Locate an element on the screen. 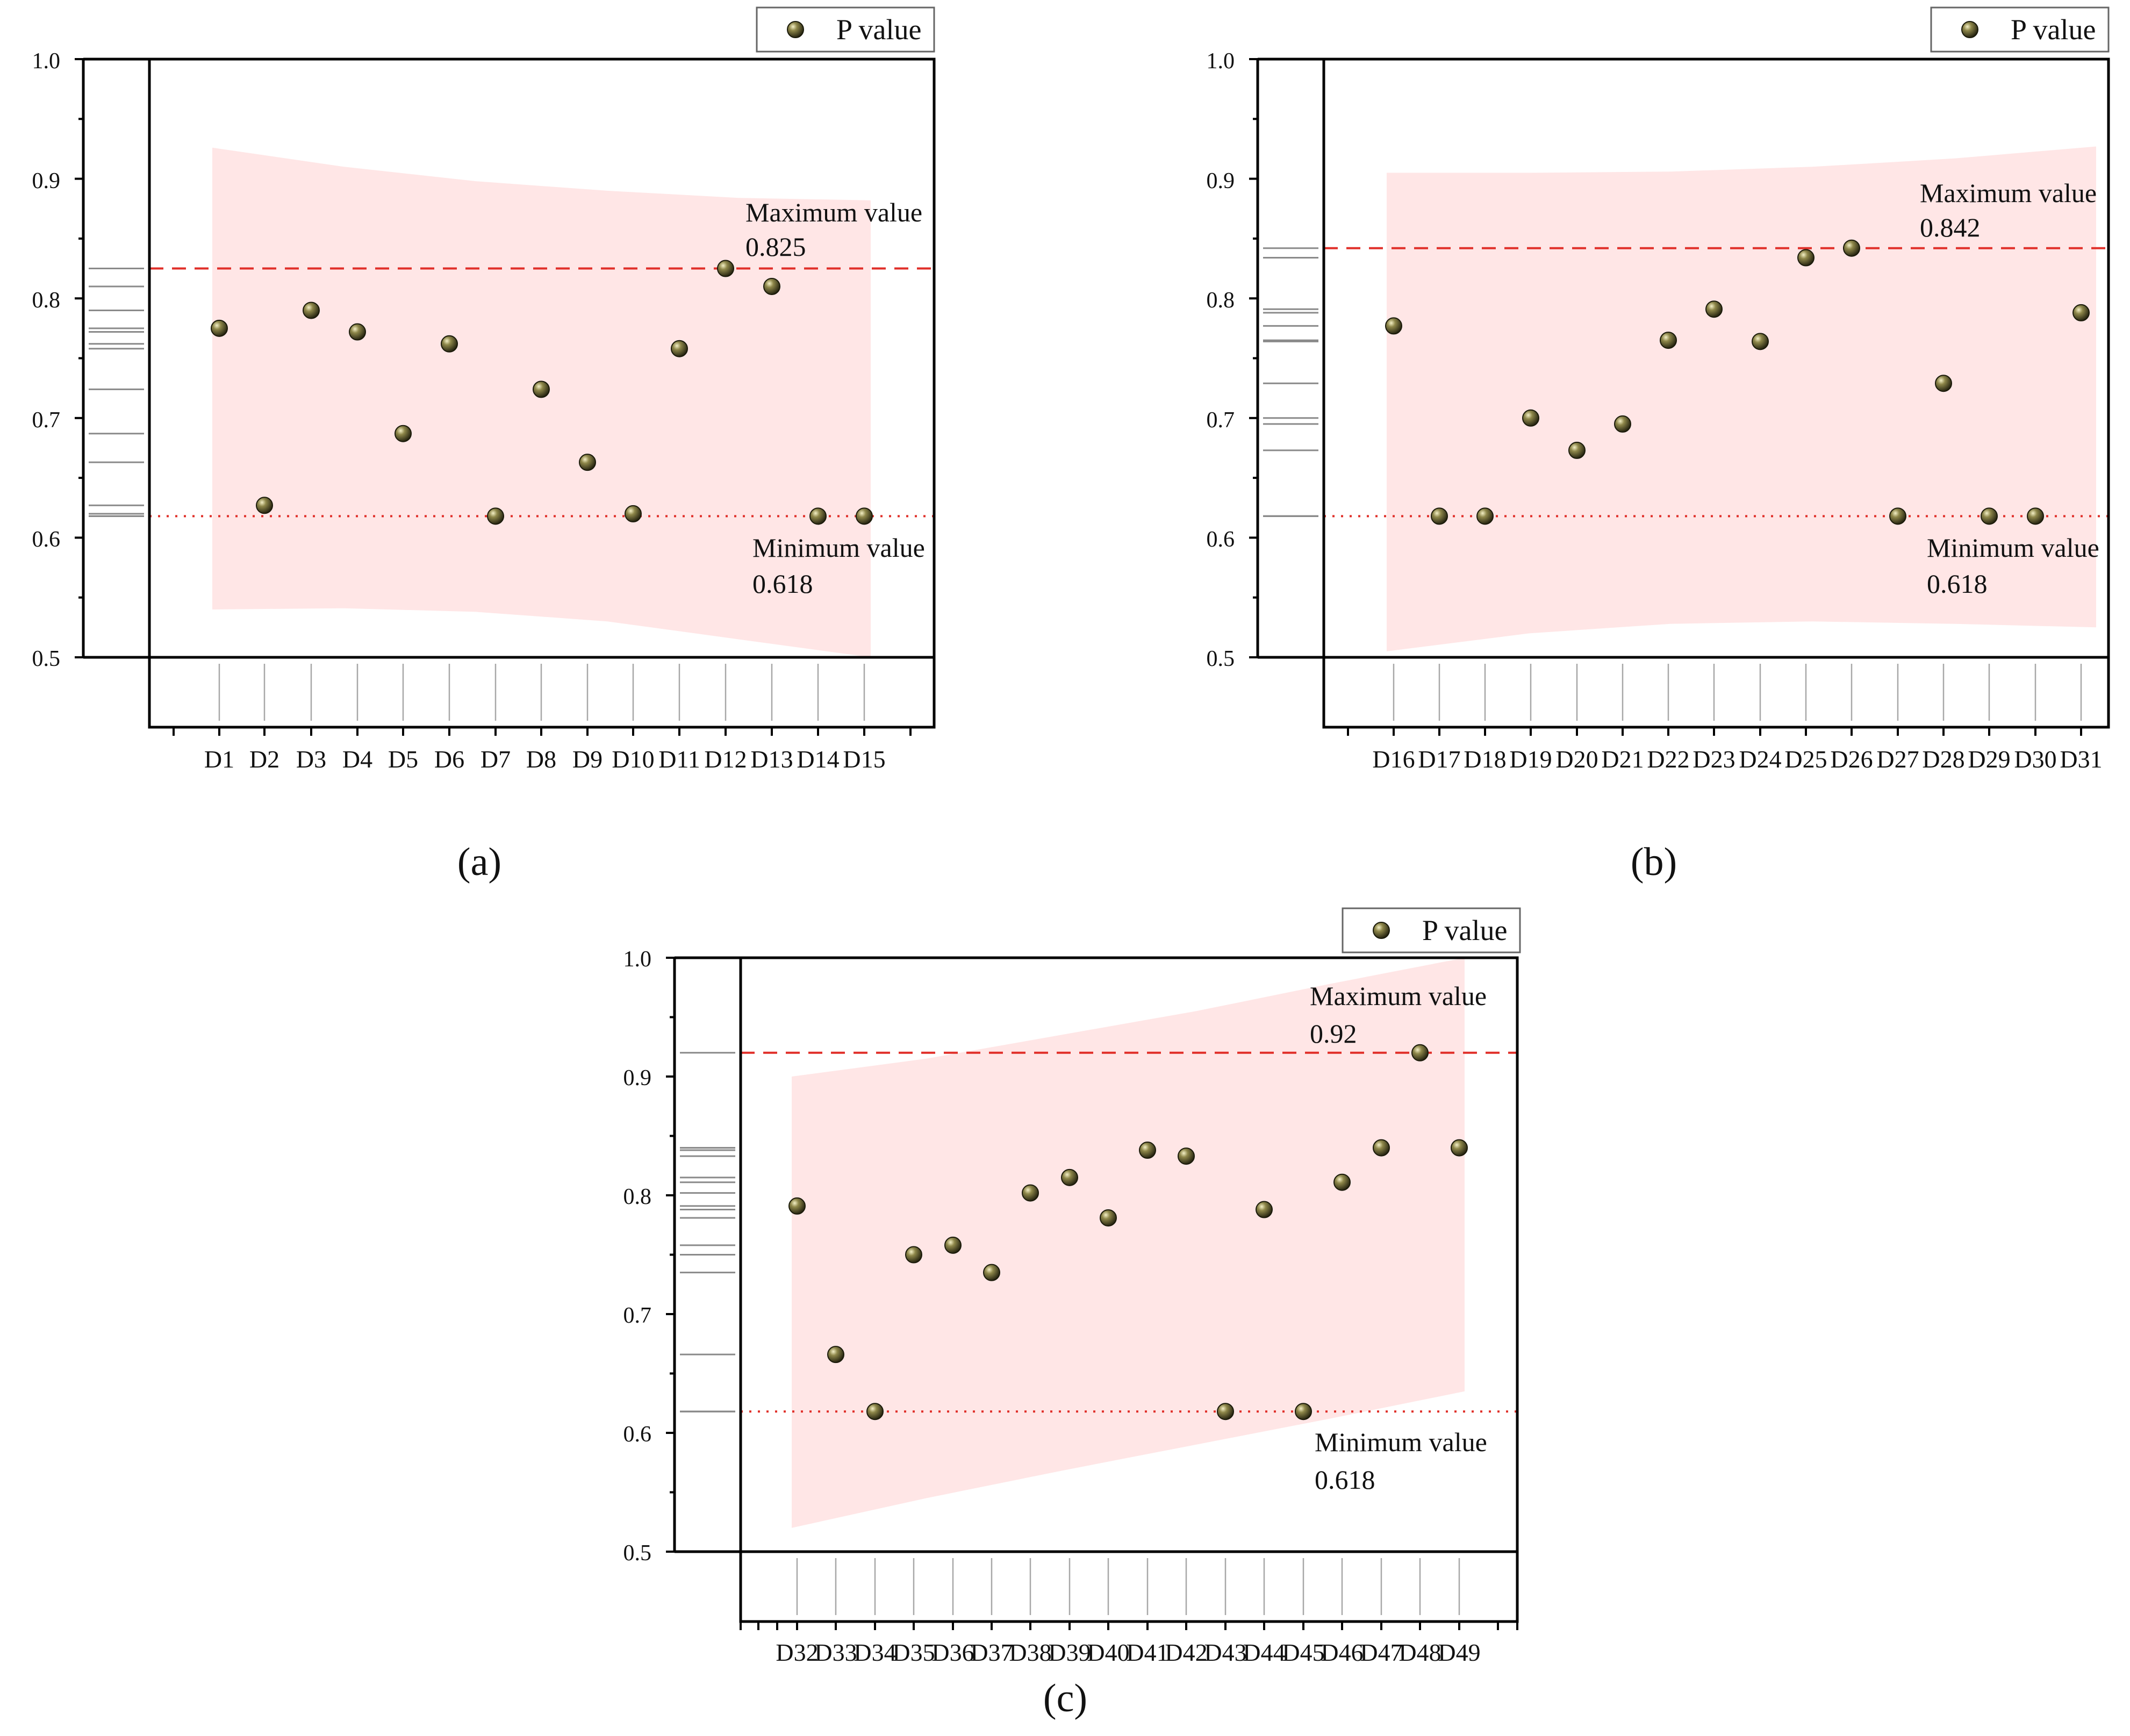 This screenshot has width=2130, height=1736. xtick-label-c-16: D48 is located at coordinates (1420, 1652).